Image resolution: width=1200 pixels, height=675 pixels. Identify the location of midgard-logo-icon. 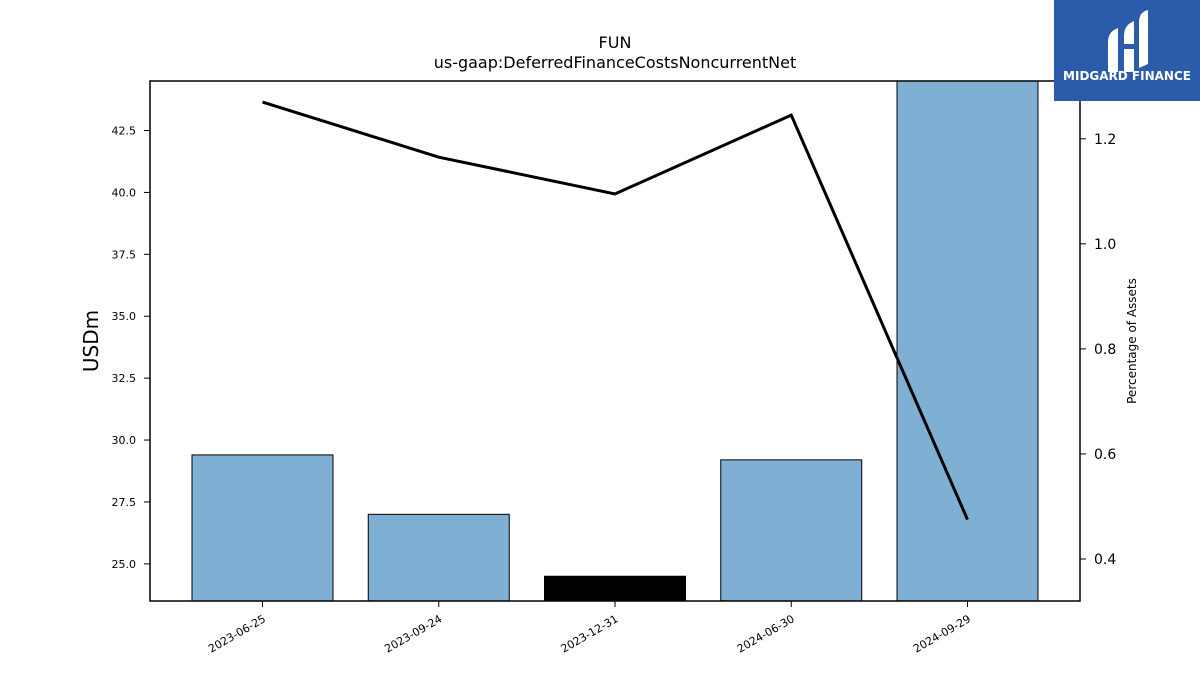
(1128, 41).